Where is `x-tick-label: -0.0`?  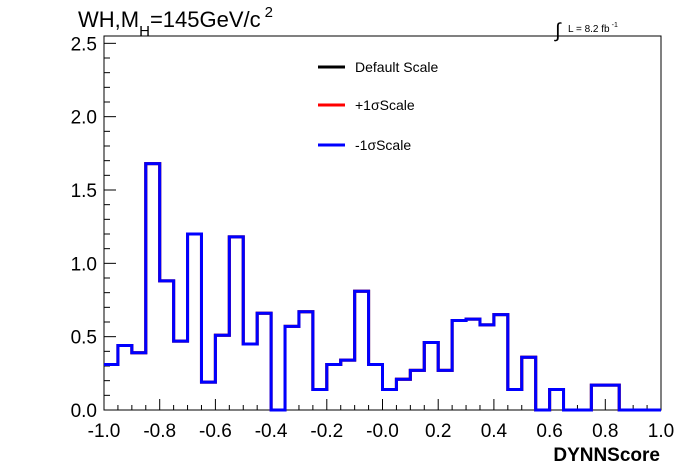 x-tick-label: -0.0 is located at coordinates (382, 431).